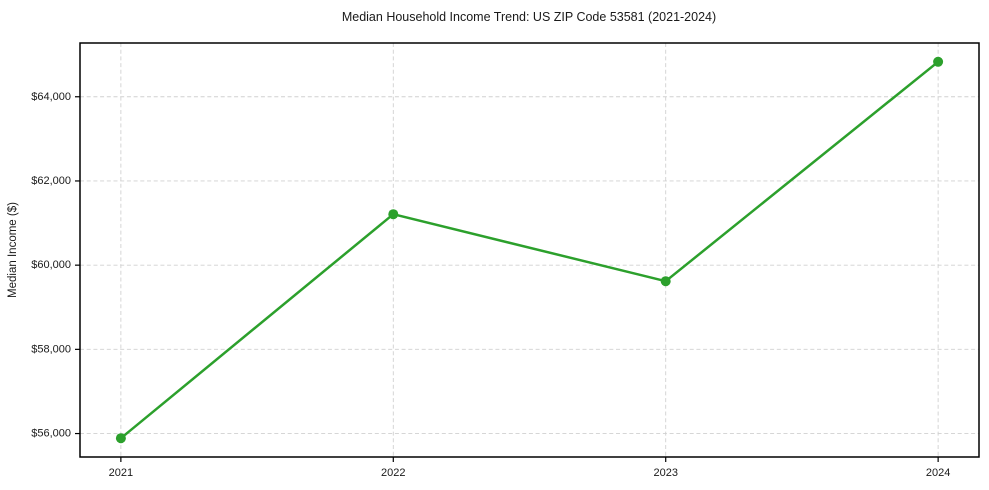 The image size is (989, 490). Describe the element at coordinates (393, 473) in the screenshot. I see `x-tick-label: 2022` at that location.